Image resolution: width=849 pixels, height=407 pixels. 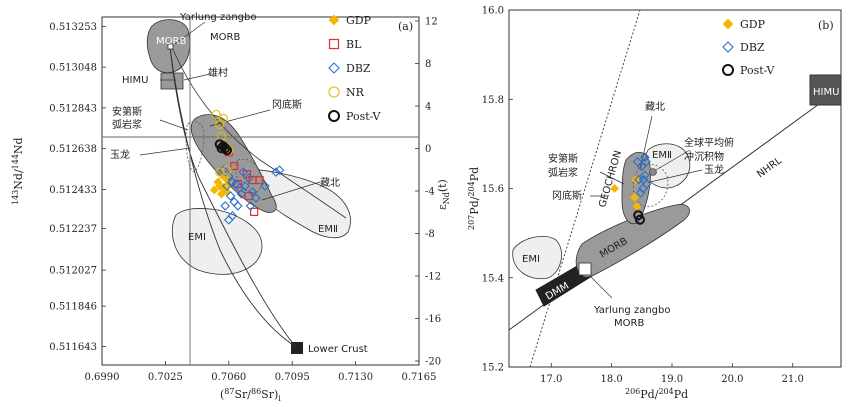 I want to click on legend-label: NR, so click(x=355, y=92).